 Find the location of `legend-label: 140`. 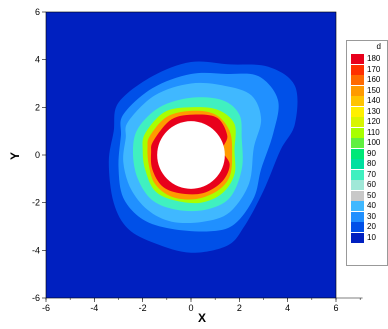

legend-label: 140 is located at coordinates (374, 100).